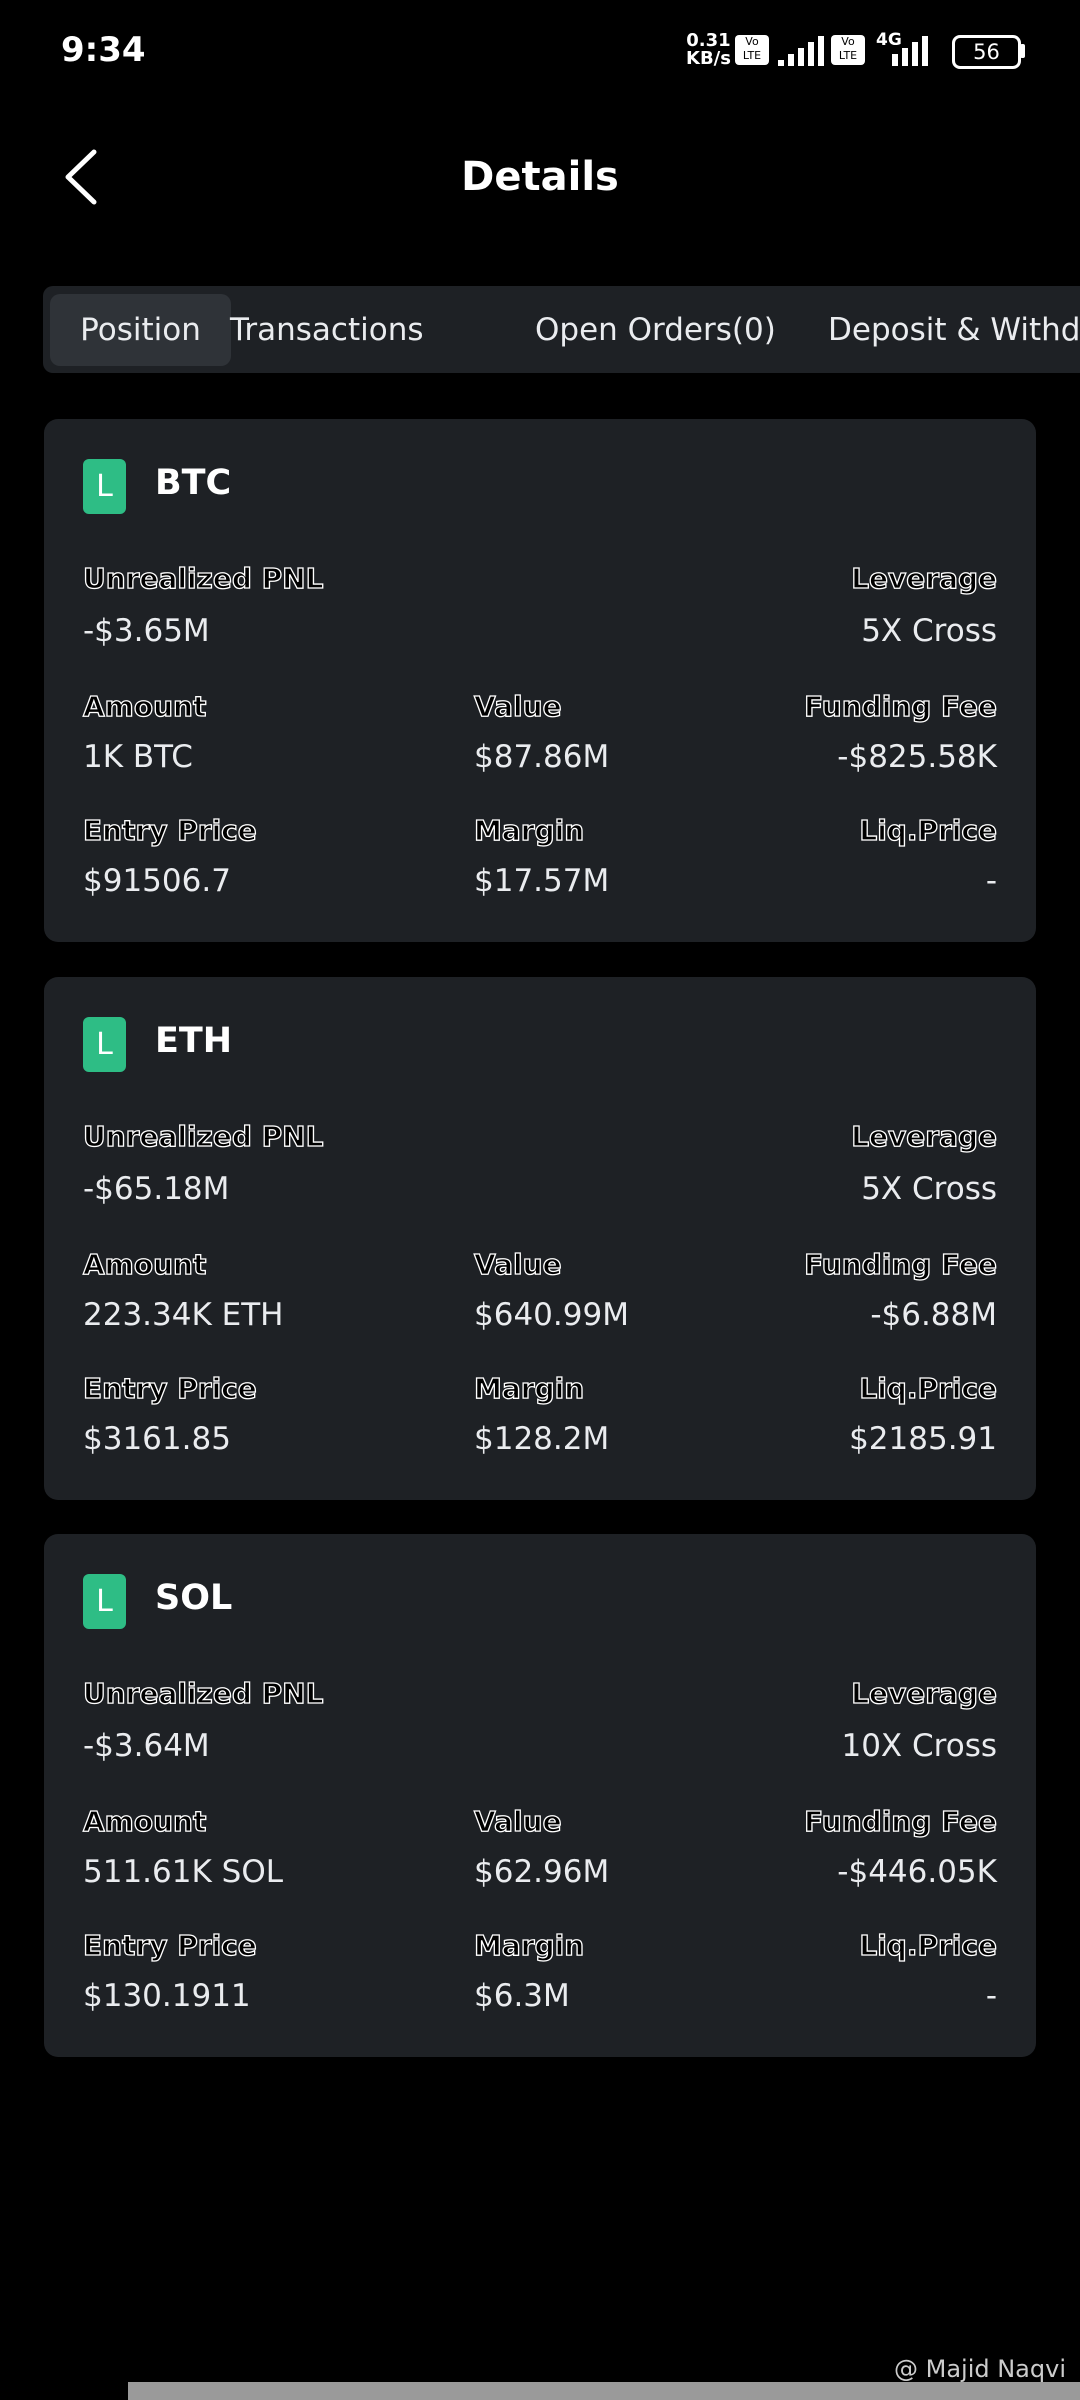 The height and width of the screenshot is (2400, 1080). I want to click on back-button, so click(82, 177).